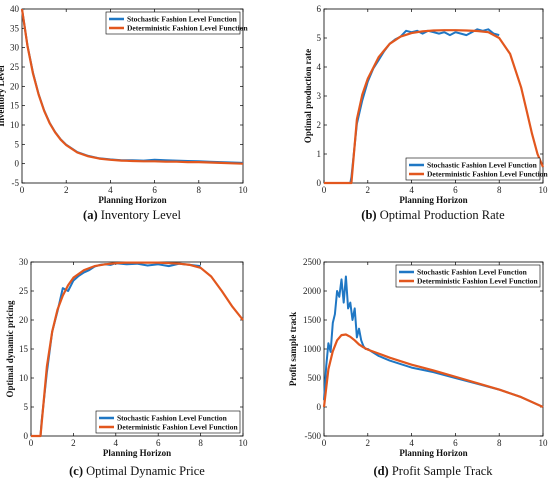 This screenshot has width=550, height=486. Describe the element at coordinates (313, 436) in the screenshot. I see `y-tick-label: -500` at that location.